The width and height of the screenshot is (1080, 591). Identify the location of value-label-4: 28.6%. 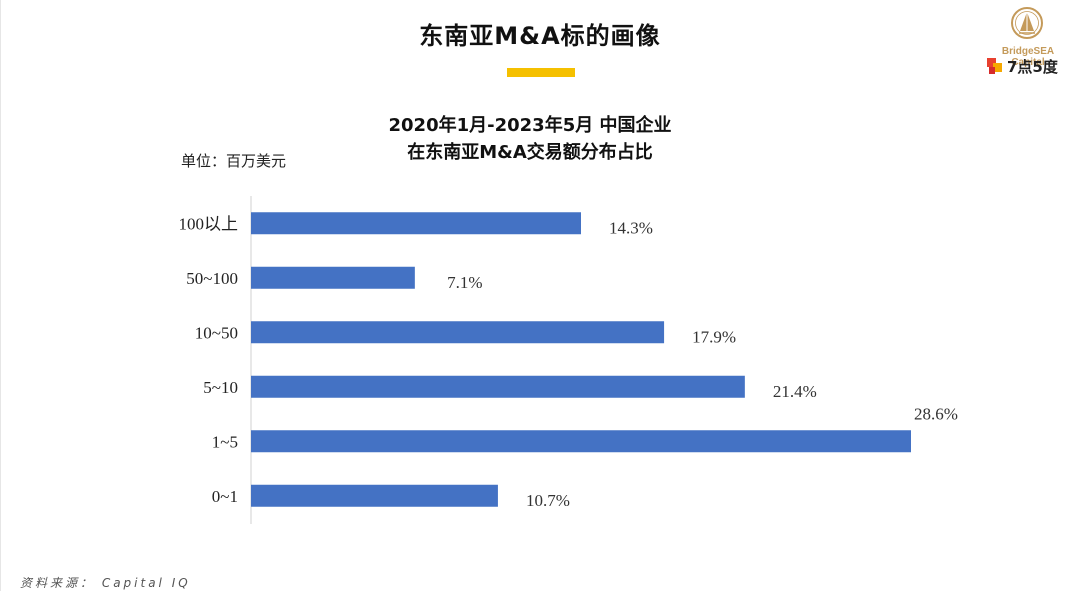
(936, 413).